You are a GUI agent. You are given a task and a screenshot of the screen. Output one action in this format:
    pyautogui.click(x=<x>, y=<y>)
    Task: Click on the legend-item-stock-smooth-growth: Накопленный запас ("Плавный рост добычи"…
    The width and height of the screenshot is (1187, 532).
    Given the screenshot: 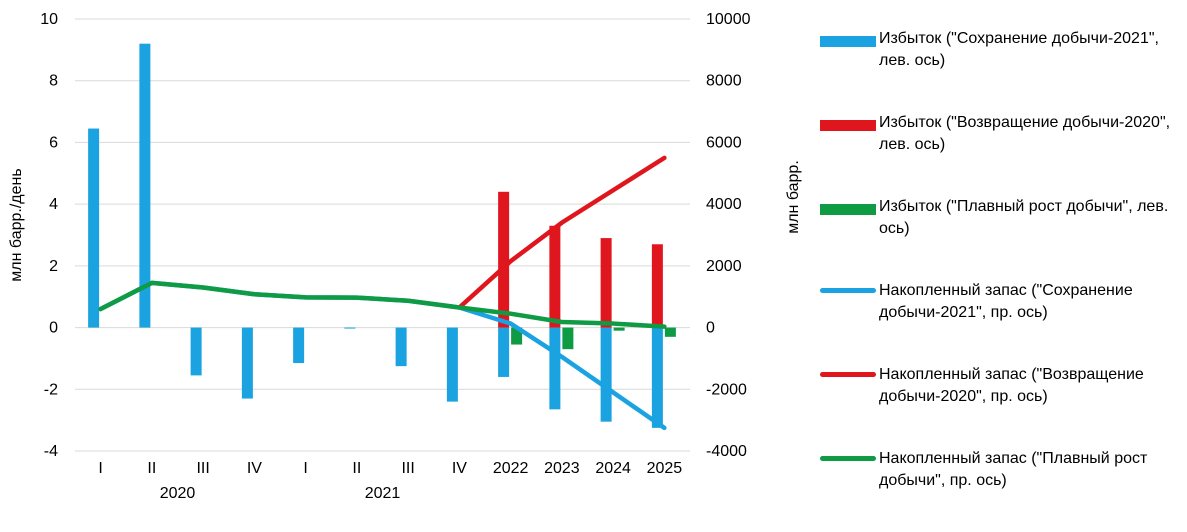 What is the action you would take?
    pyautogui.click(x=1000, y=490)
    